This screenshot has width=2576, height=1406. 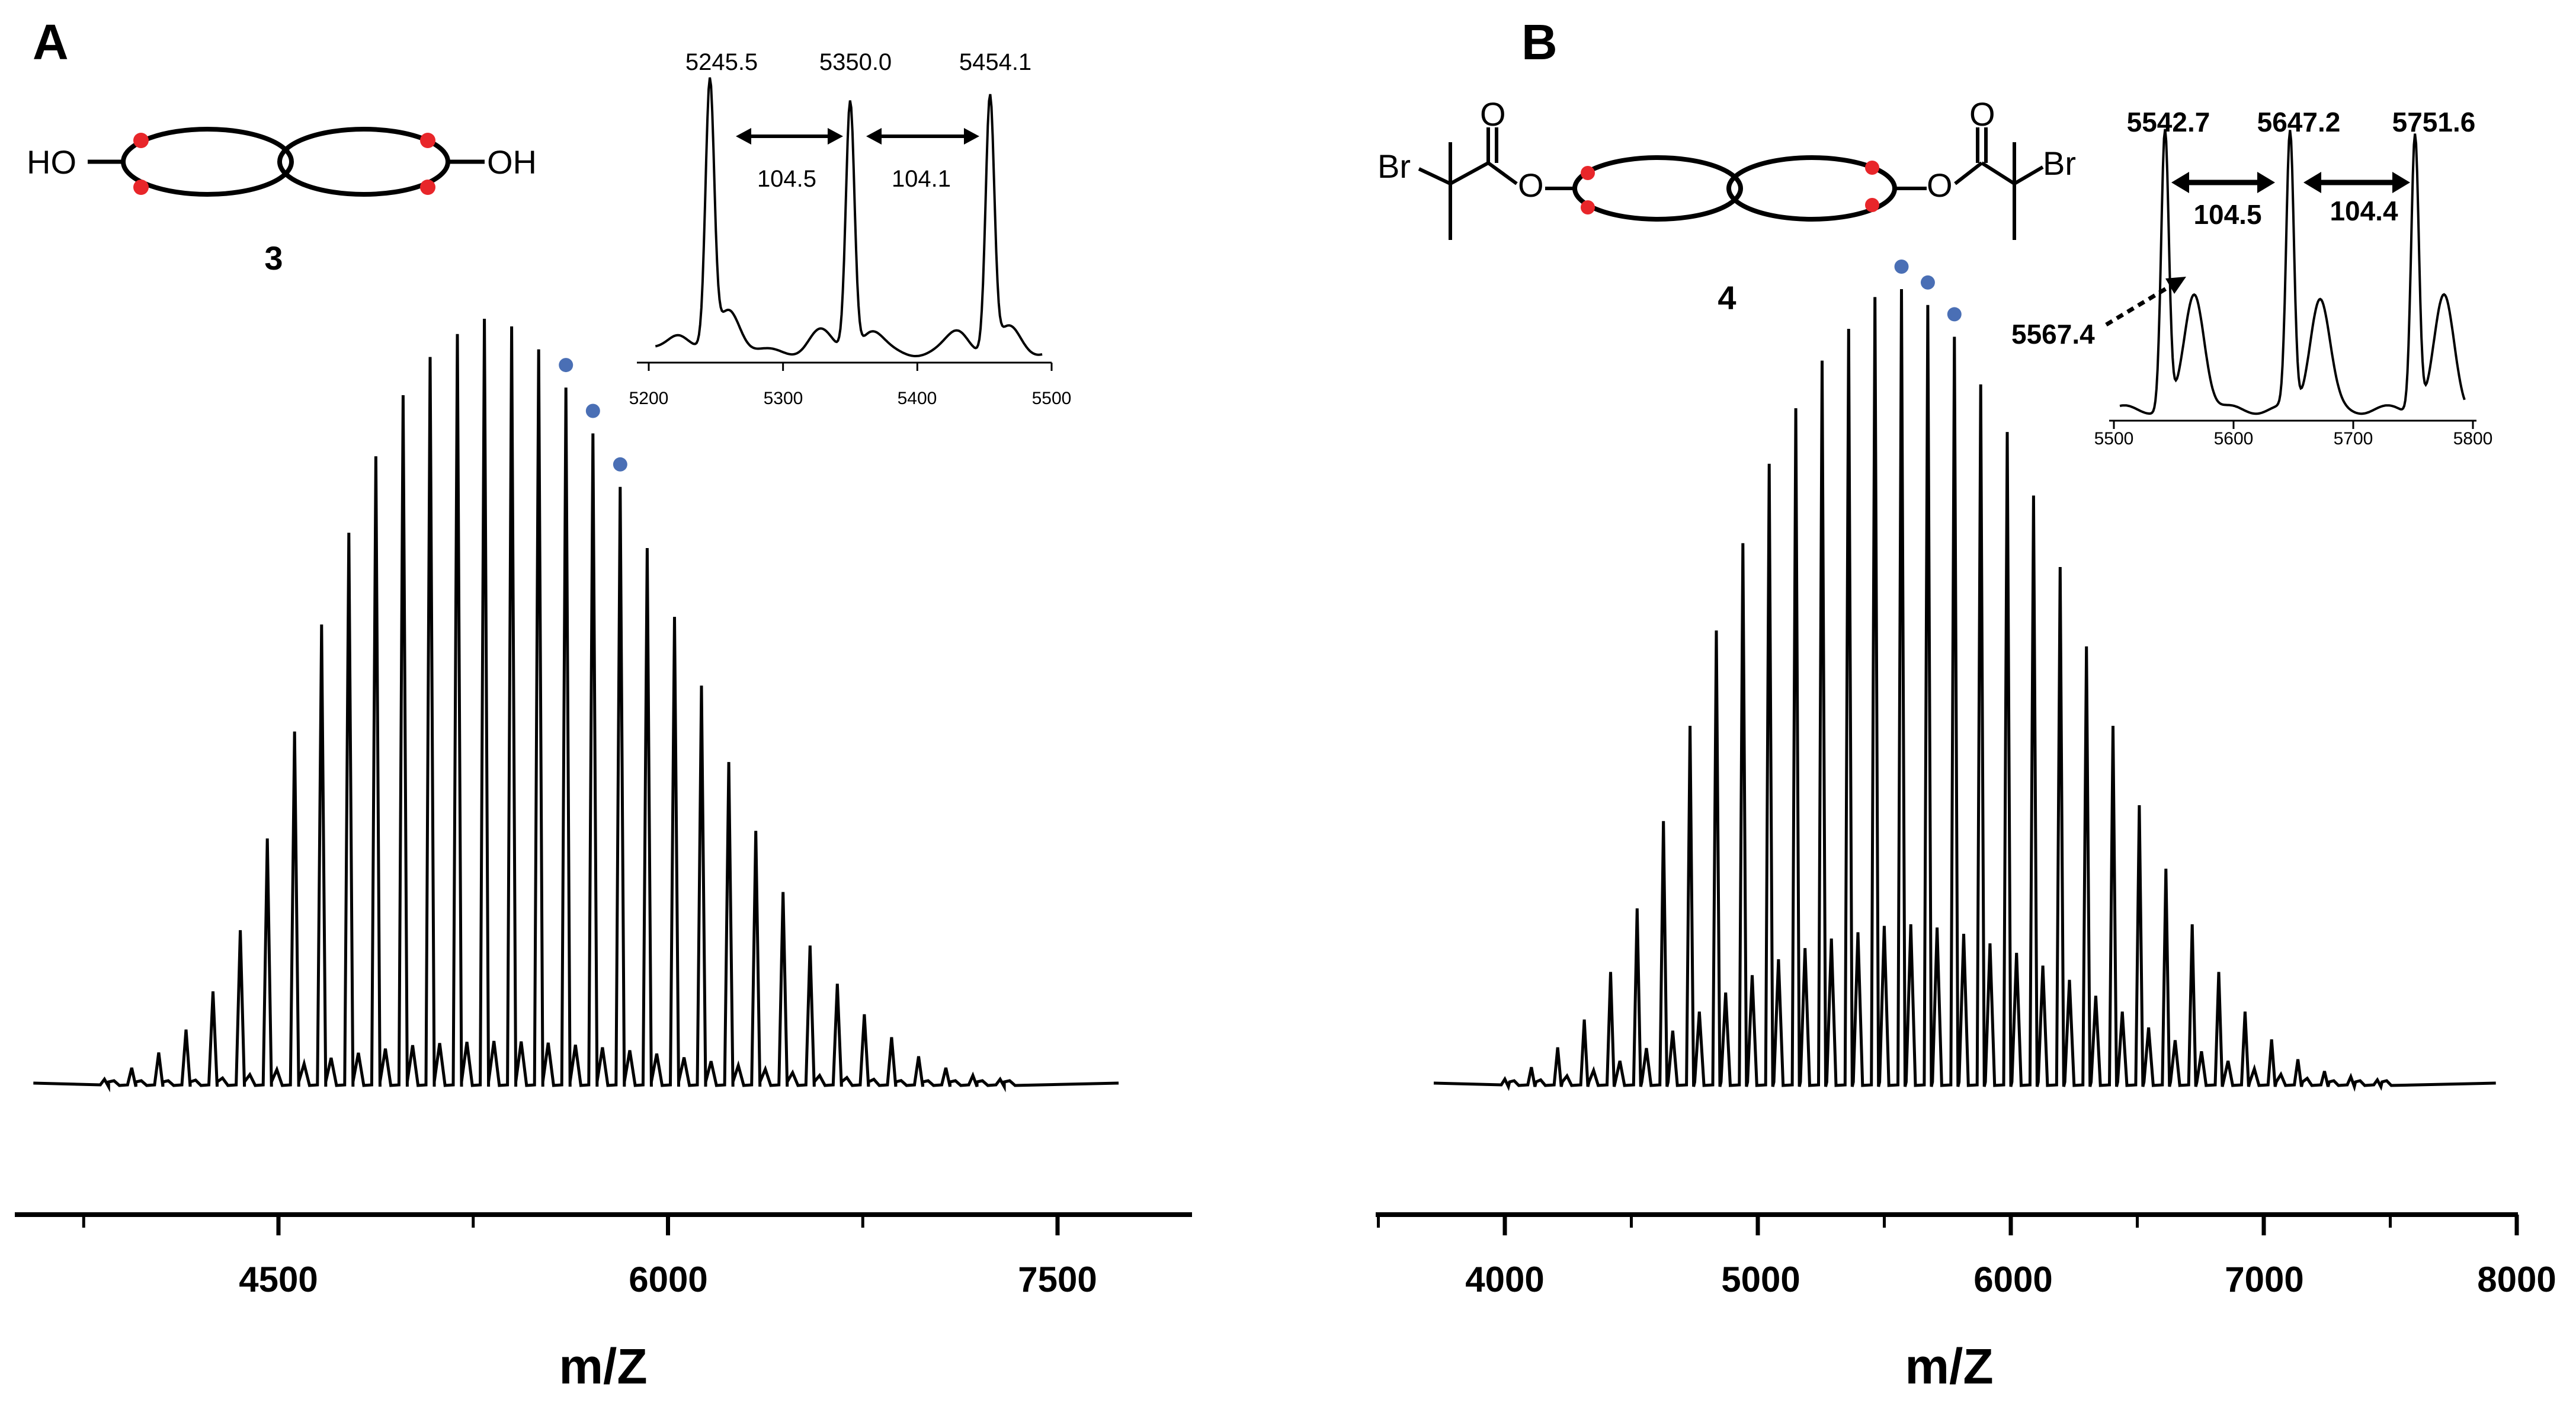 I want to click on inset-tick-label: 5600, so click(x=2234, y=439).